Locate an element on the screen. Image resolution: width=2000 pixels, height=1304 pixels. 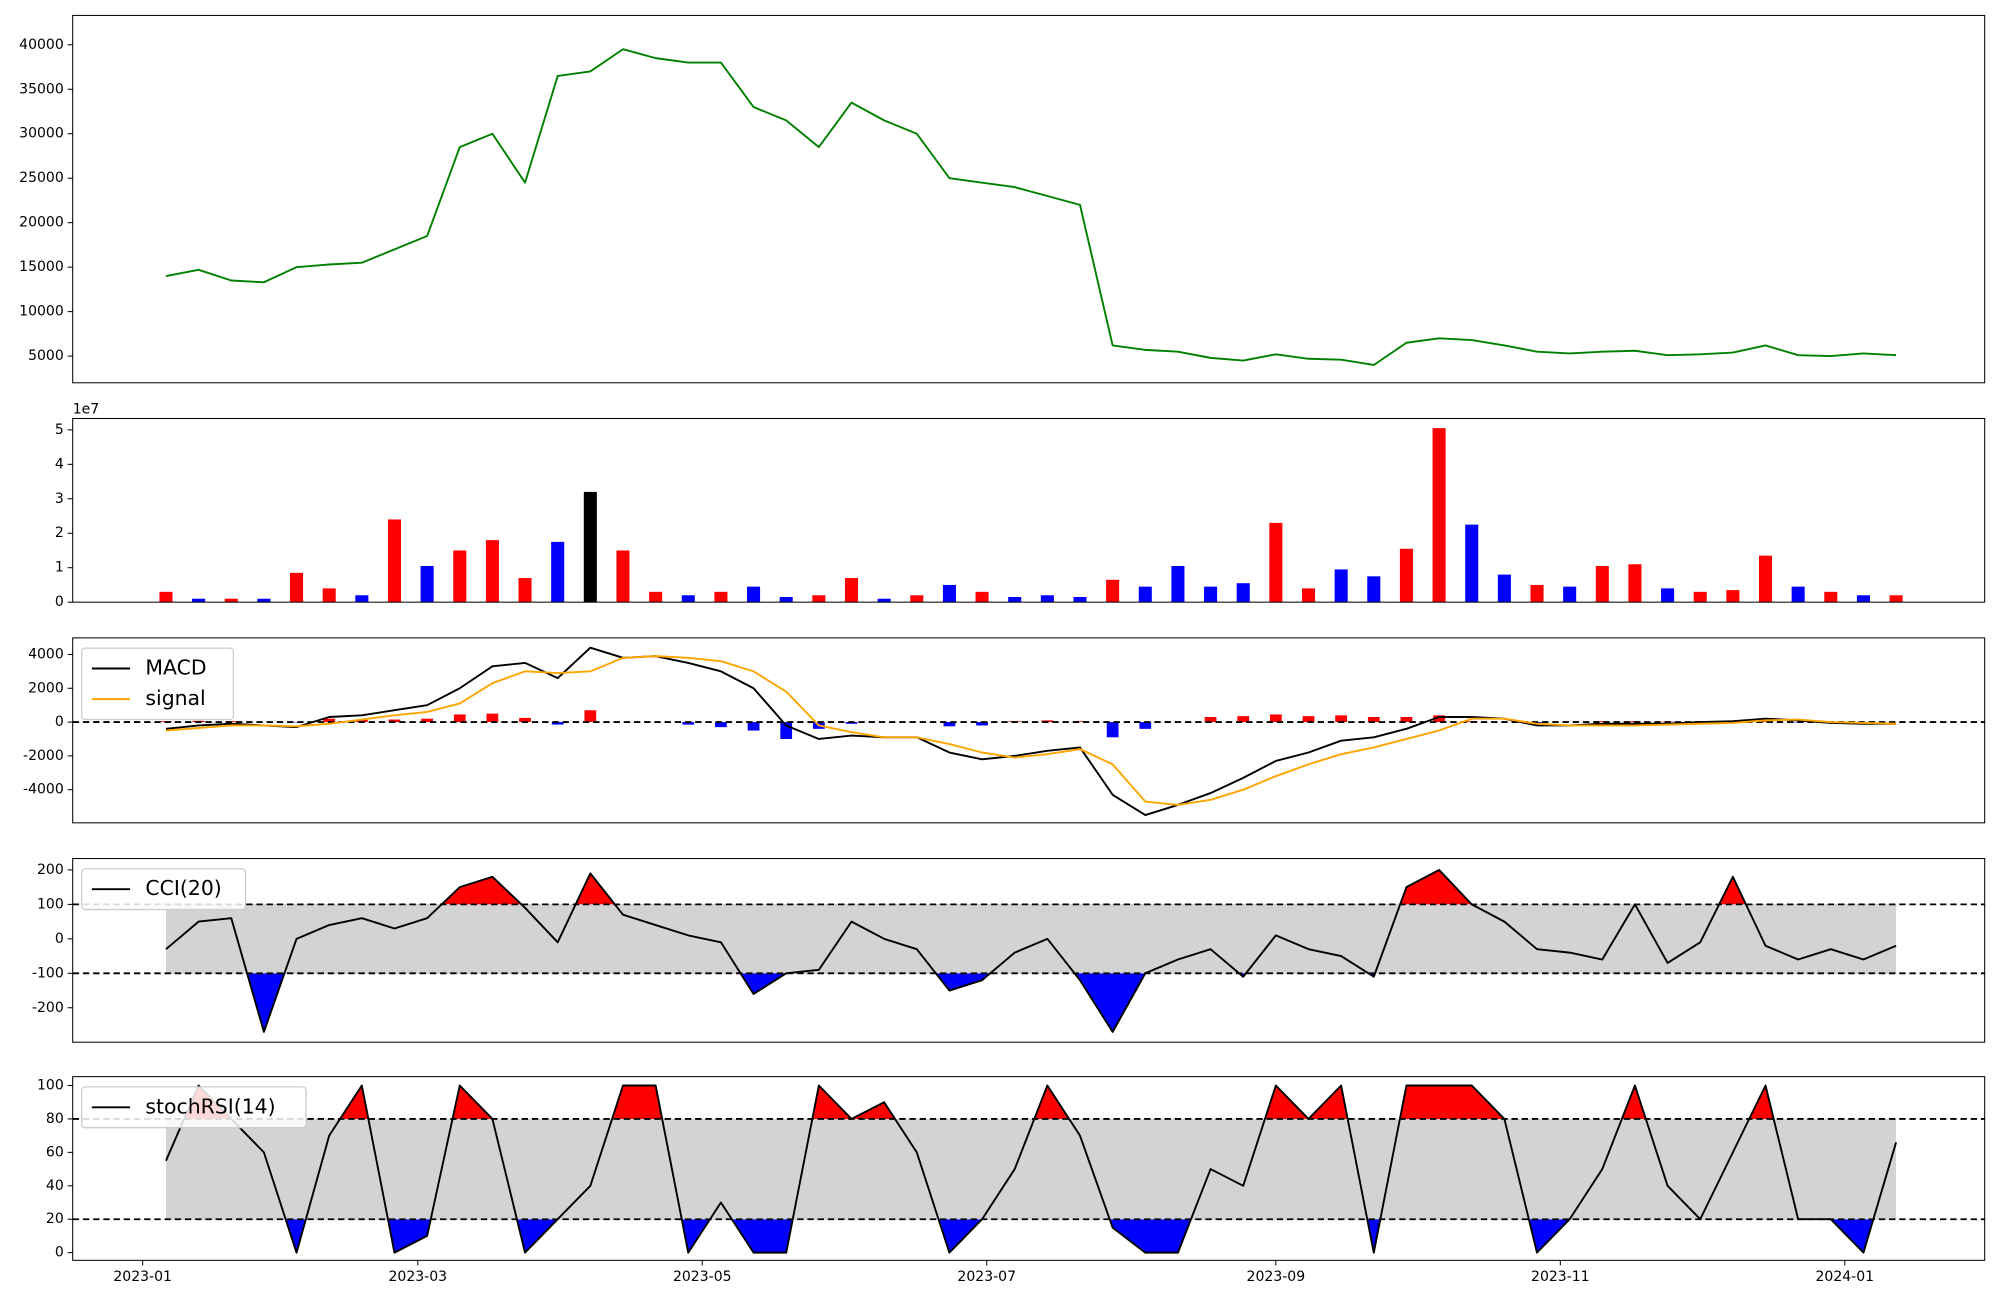
panel: -200 -100 0 100 200 CCI(20) is located at coordinates (1008, 951).